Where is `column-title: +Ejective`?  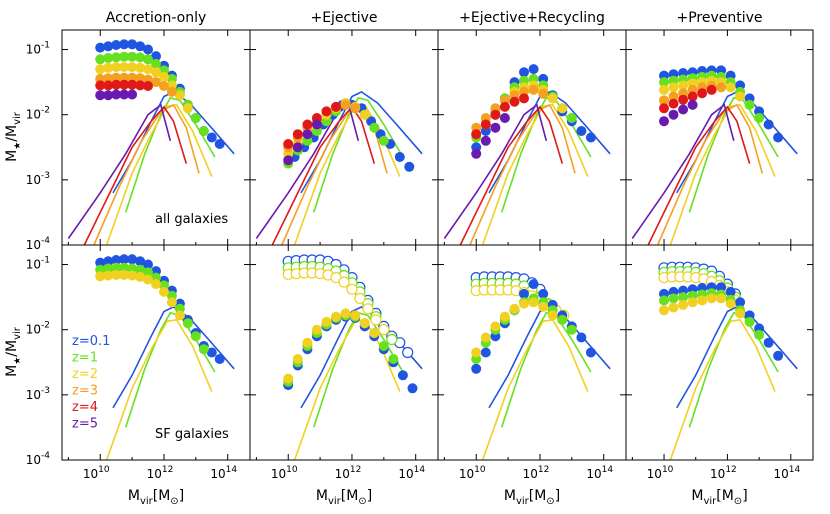
column-title: +Ejective is located at coordinates (343, 18).